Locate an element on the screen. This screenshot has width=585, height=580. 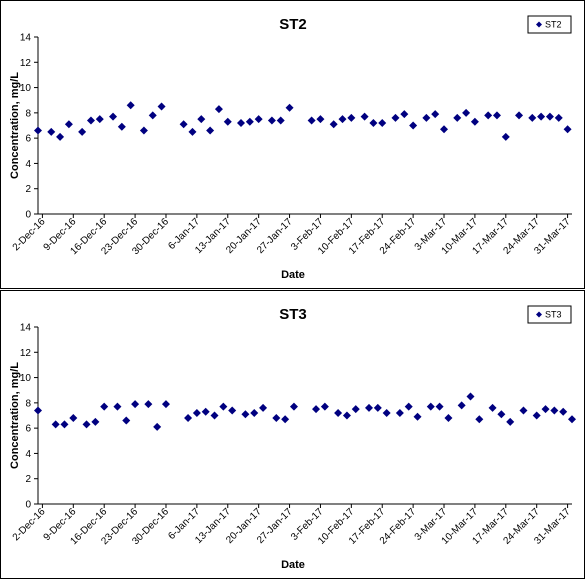
legend-label-st3: ST3 is located at coordinates (553, 315).